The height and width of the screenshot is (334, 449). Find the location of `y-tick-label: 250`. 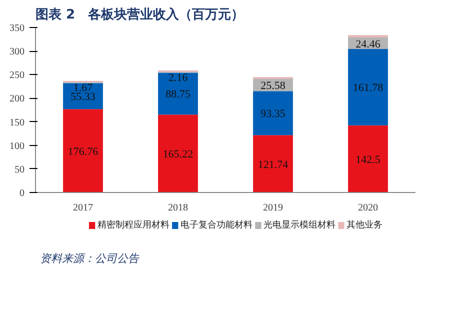

y-tick-label: 250 is located at coordinates (17, 76).